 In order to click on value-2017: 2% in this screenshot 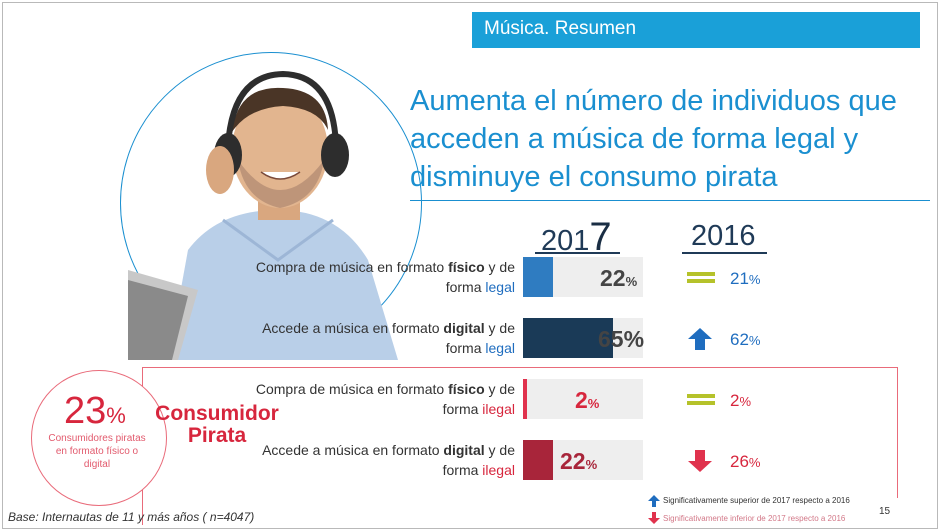, I will do `click(587, 400)`.